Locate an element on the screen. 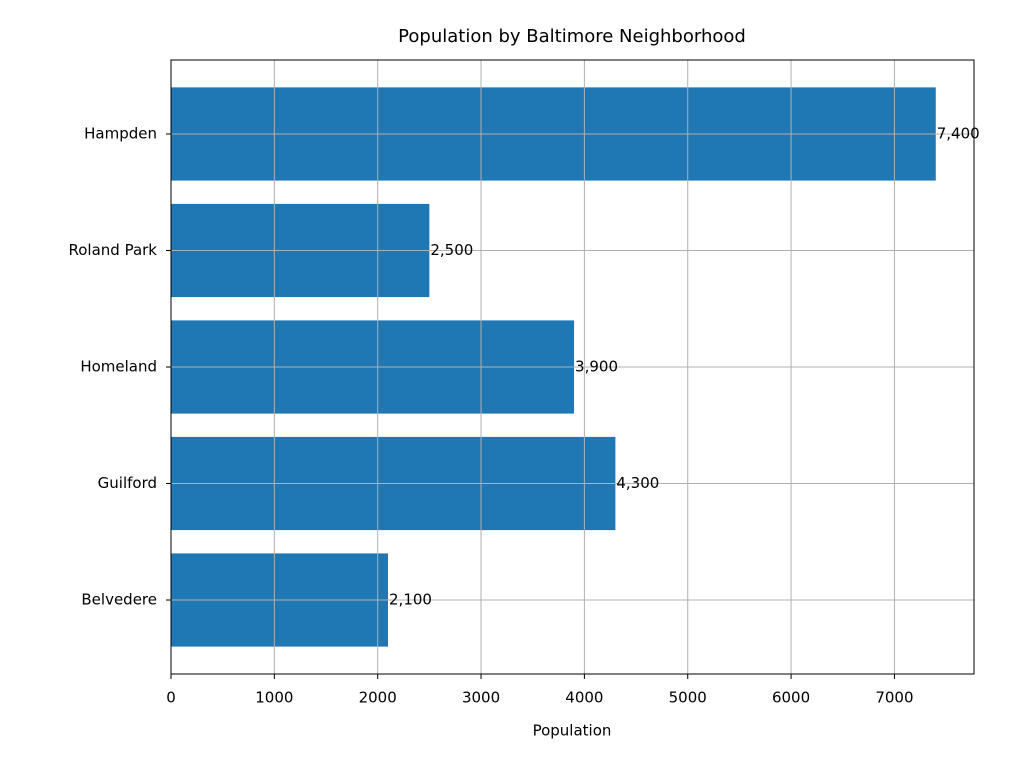  x-tick-label: 3000 is located at coordinates (481, 698).